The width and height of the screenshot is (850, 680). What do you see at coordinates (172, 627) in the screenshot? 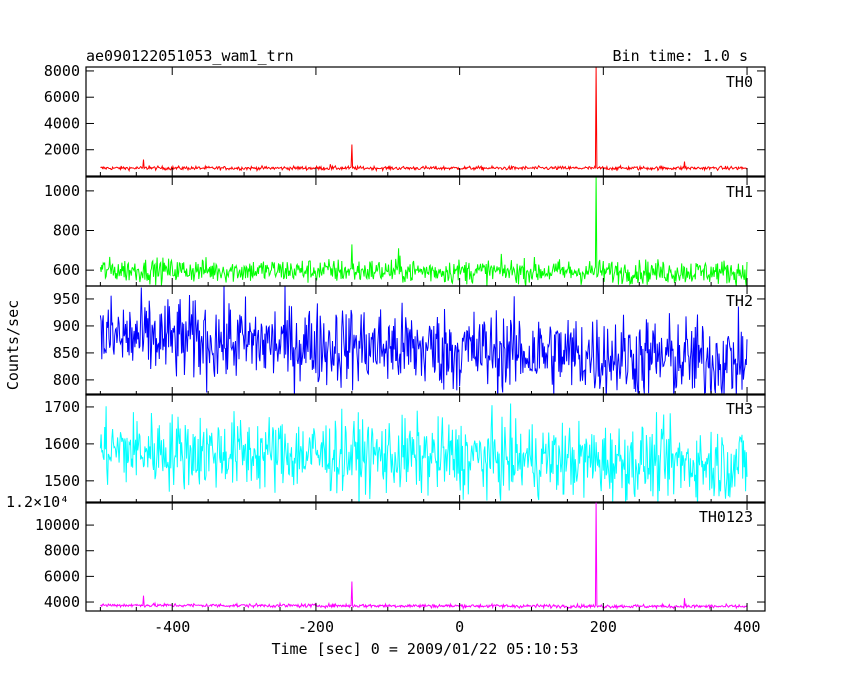
I see `x-tick-label: -400` at bounding box center [172, 627].